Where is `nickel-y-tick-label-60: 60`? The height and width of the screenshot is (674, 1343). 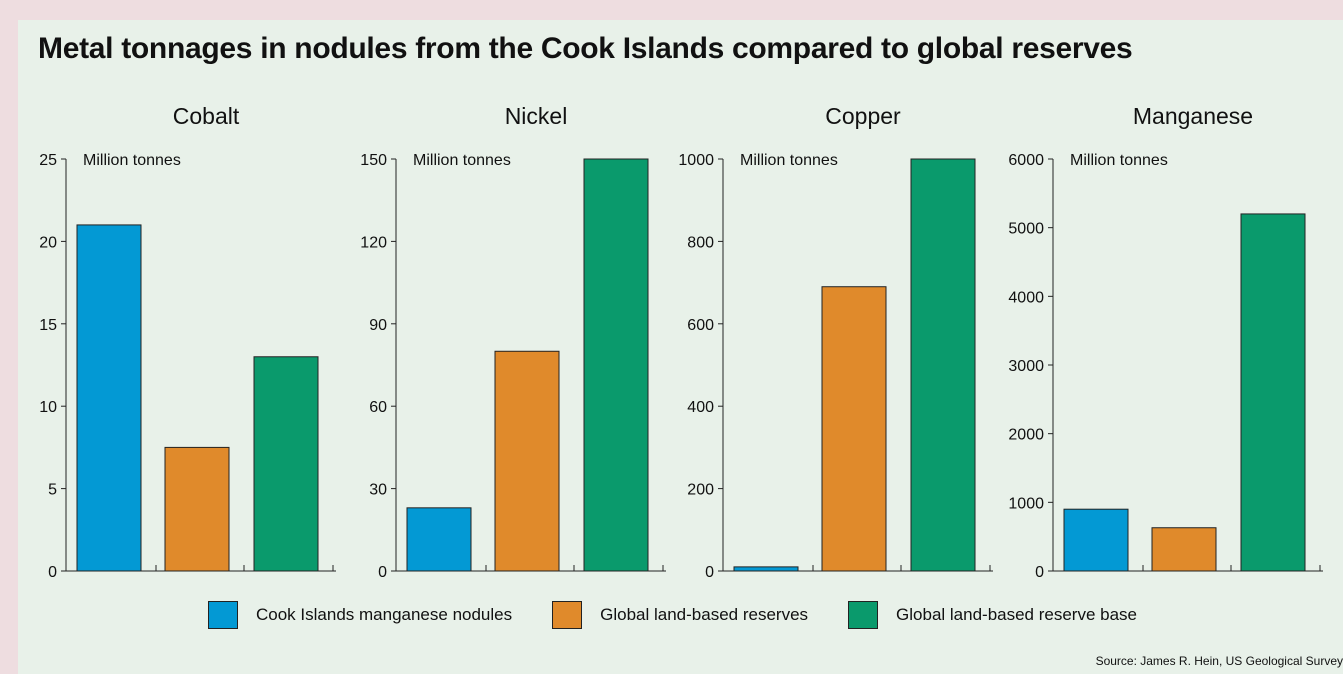 nickel-y-tick-label-60: 60 is located at coordinates (378, 407).